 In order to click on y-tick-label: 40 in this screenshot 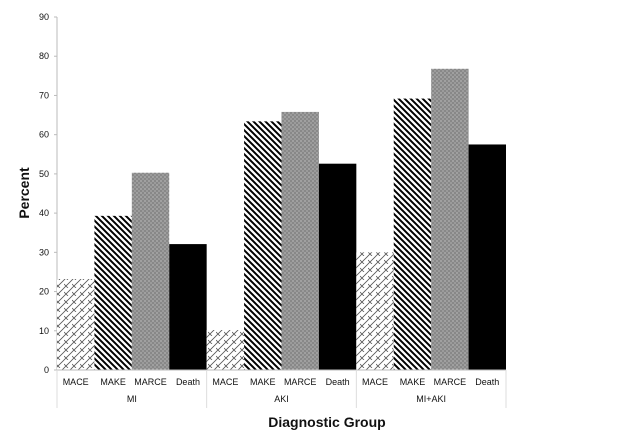, I will do `click(44, 213)`.